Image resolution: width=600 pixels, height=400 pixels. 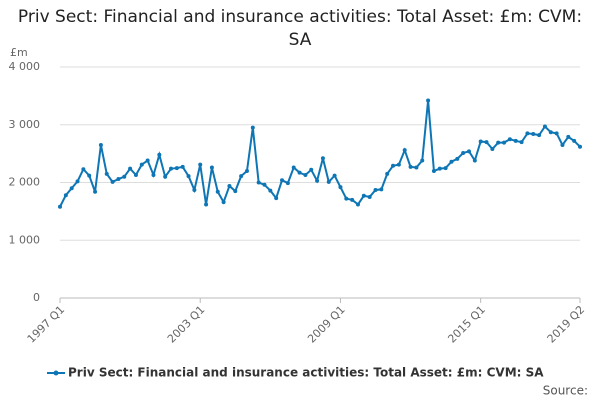 What do you see at coordinates (326, 324) in the screenshot?
I see `x-tick-label: 2009 Q1` at bounding box center [326, 324].